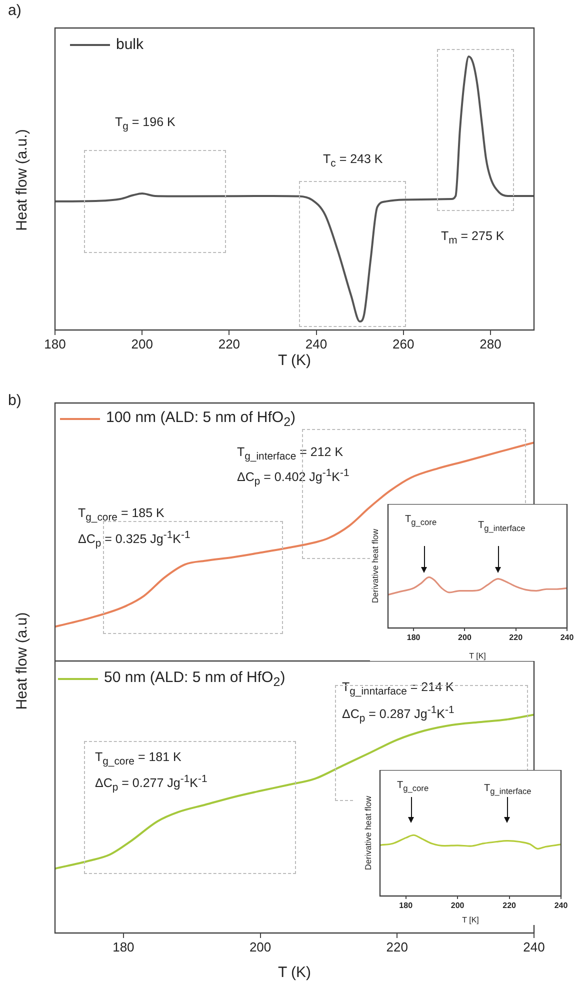 This screenshot has width=577, height=982. What do you see at coordinates (201, 419) in the screenshot?
I see `legend-label: 100 nm (ALD: 5 nm of HfO$_{2}$)` at bounding box center [201, 419].